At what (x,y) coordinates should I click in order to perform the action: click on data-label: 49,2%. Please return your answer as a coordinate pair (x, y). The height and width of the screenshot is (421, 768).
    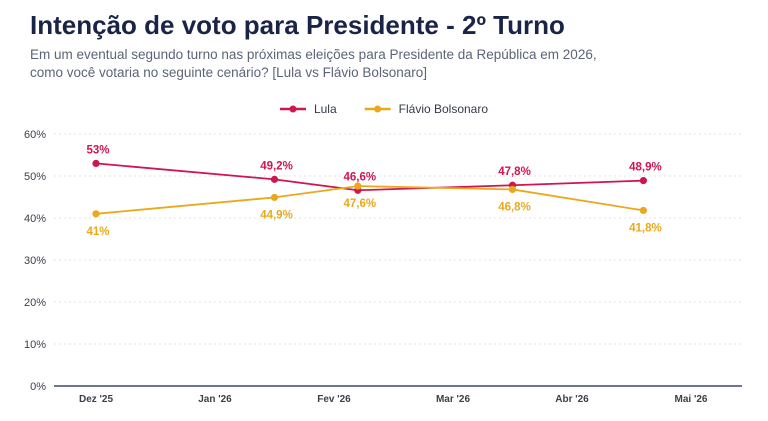
    Looking at the image, I should click on (276, 166).